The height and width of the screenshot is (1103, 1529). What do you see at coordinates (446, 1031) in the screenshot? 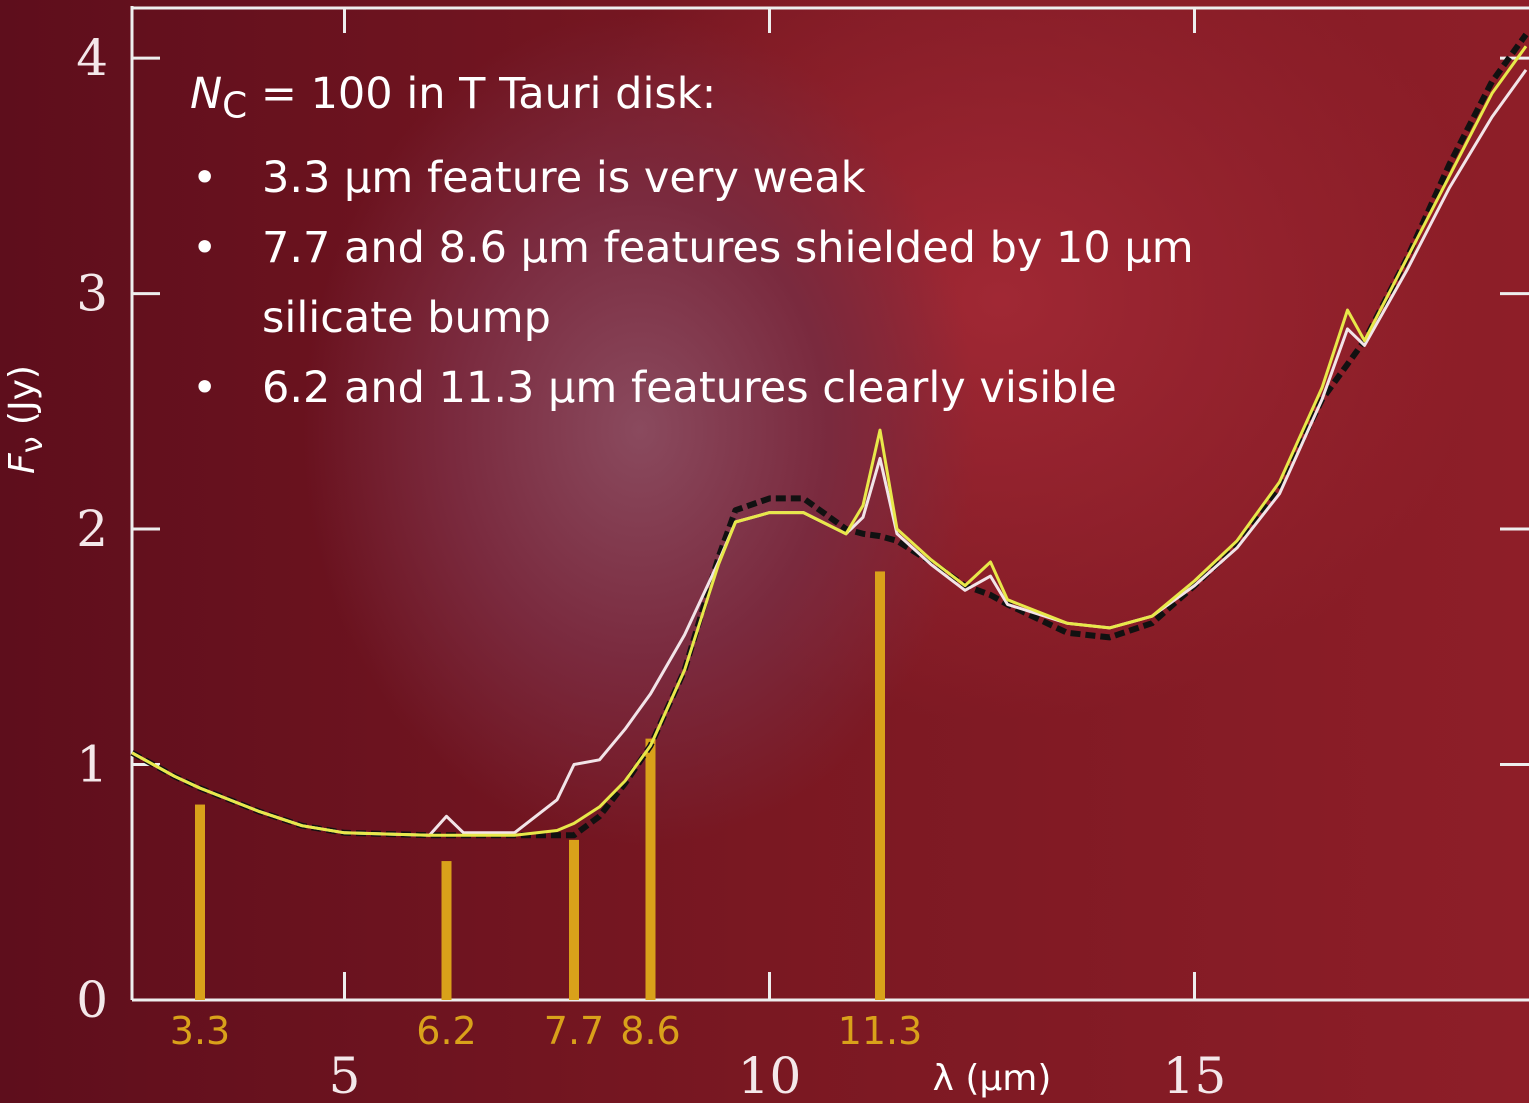
I see `feature-label: 6.2` at bounding box center [446, 1031].